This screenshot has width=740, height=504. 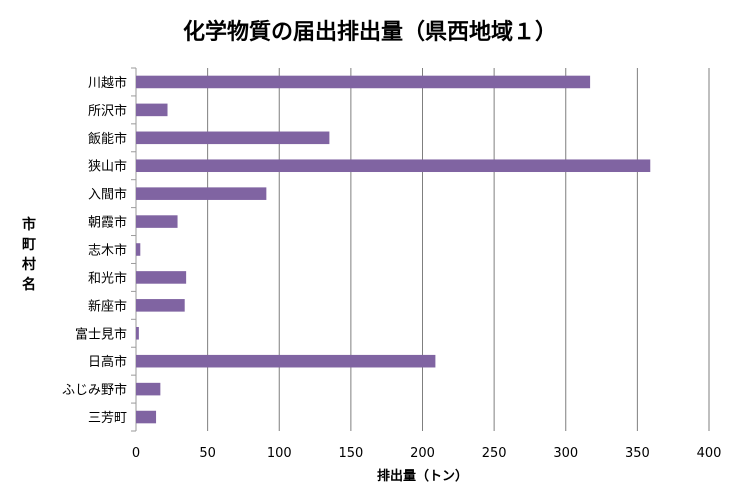 I want to click on y-tick-label: 三芳町, so click(x=107, y=418).